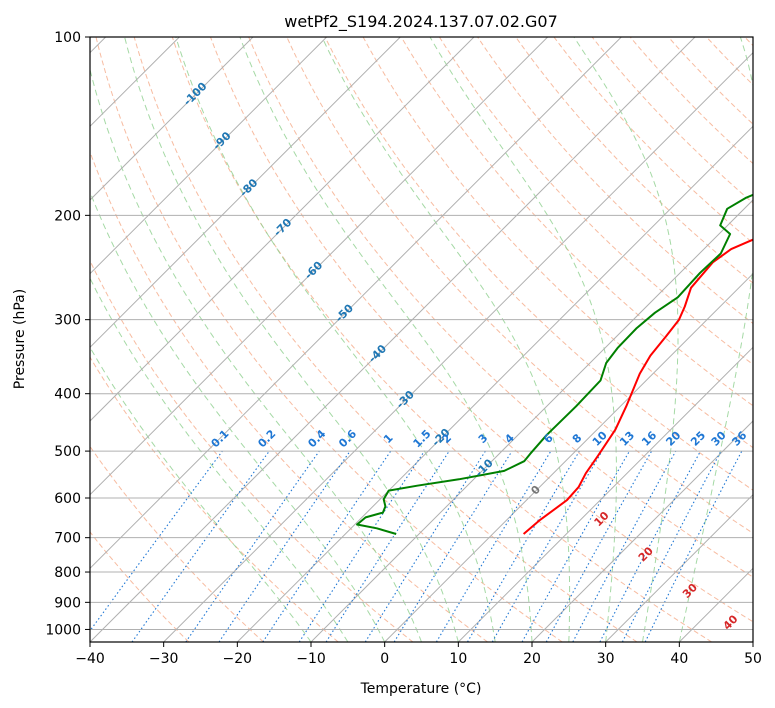 Image resolution: width=775 pixels, height=708 pixels. Describe the element at coordinates (67, 573) in the screenshot. I see `y-tick-label: 800` at that location.